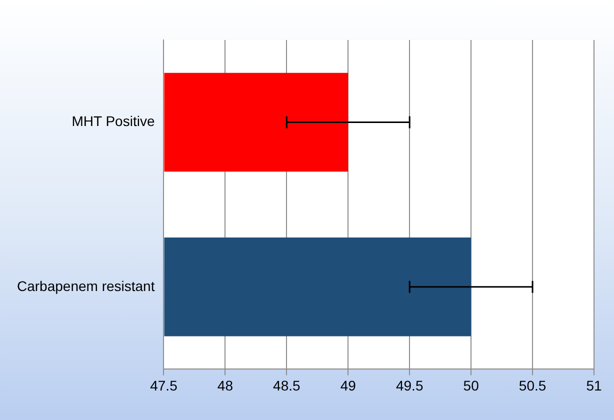 This screenshot has height=420, width=614. What do you see at coordinates (164, 385) in the screenshot?
I see `x-tick-label: 47.5` at bounding box center [164, 385].